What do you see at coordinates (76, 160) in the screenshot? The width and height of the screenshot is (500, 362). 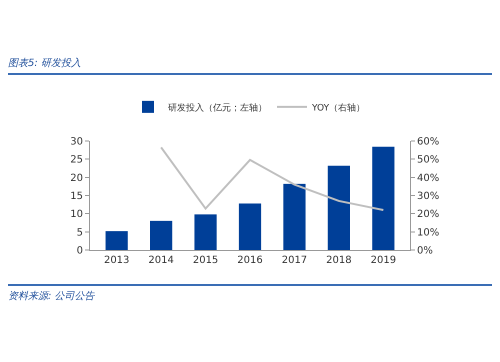 I see `y-tick-label: 25` at bounding box center [76, 160].